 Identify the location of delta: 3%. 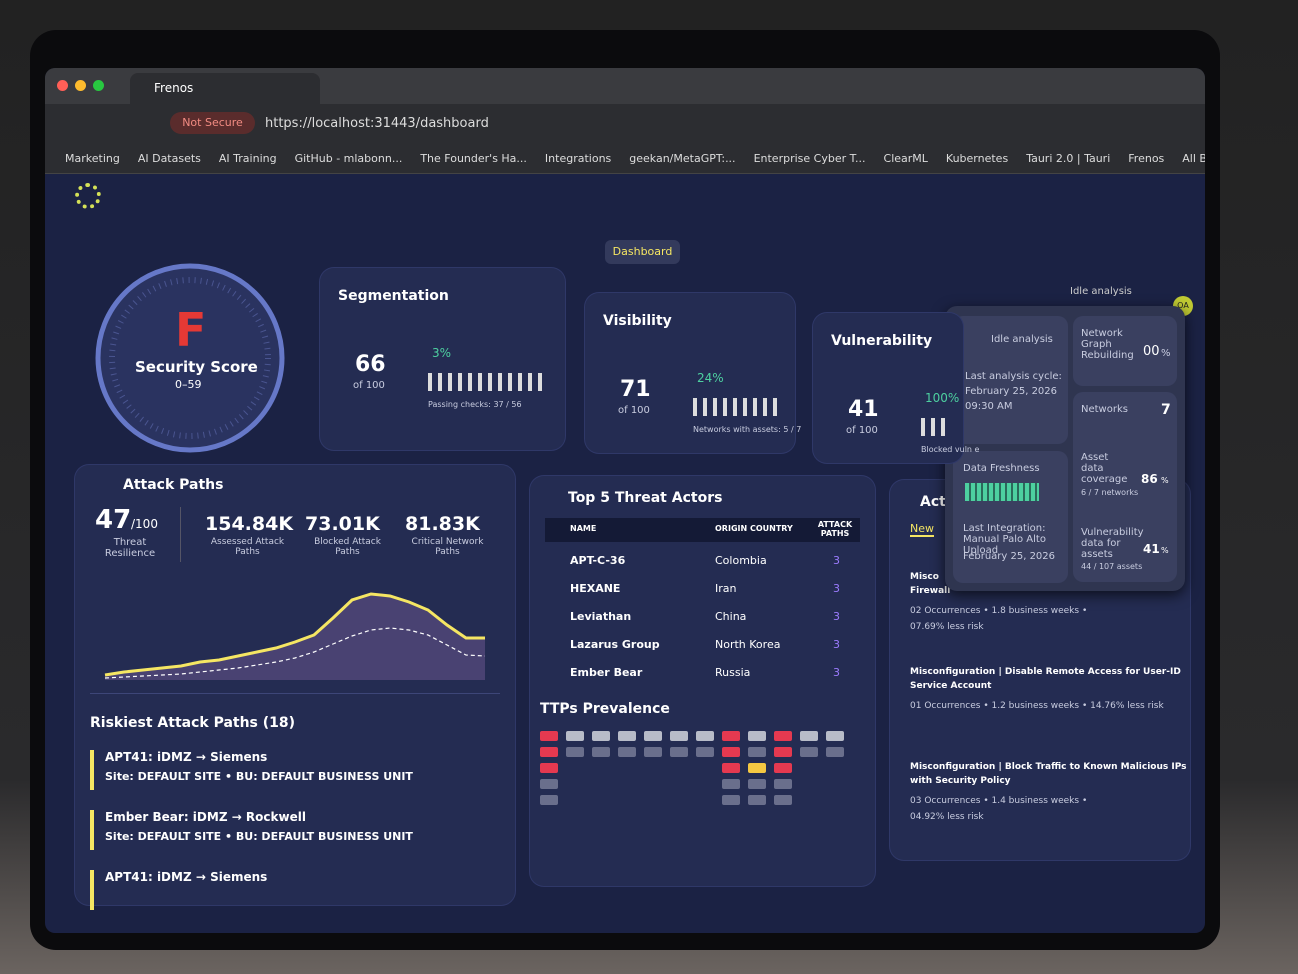
(442, 353).